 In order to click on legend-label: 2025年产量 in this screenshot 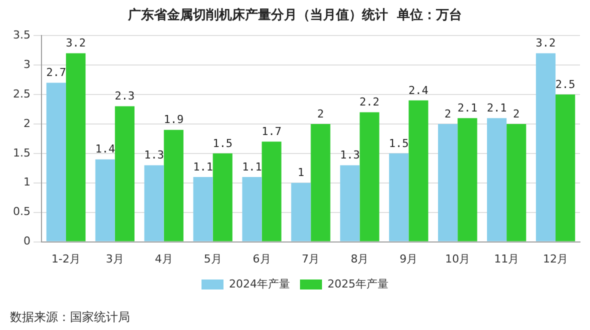, I will do `click(358, 283)`.